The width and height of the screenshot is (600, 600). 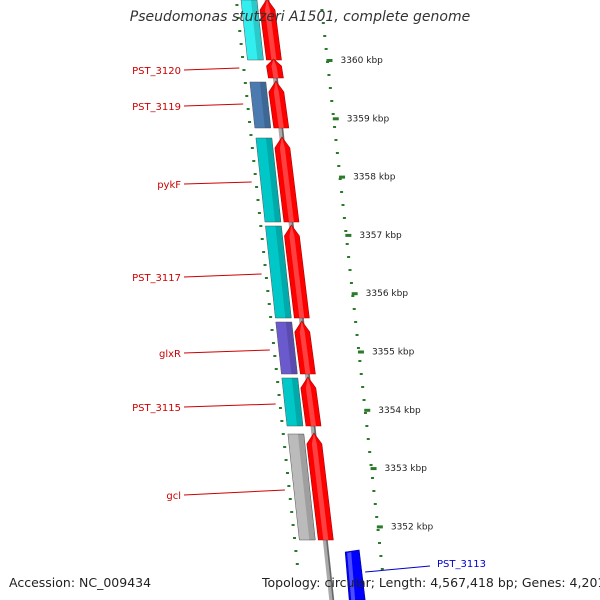 I want to click on highlighted-leader-line, so click(x=398, y=569).